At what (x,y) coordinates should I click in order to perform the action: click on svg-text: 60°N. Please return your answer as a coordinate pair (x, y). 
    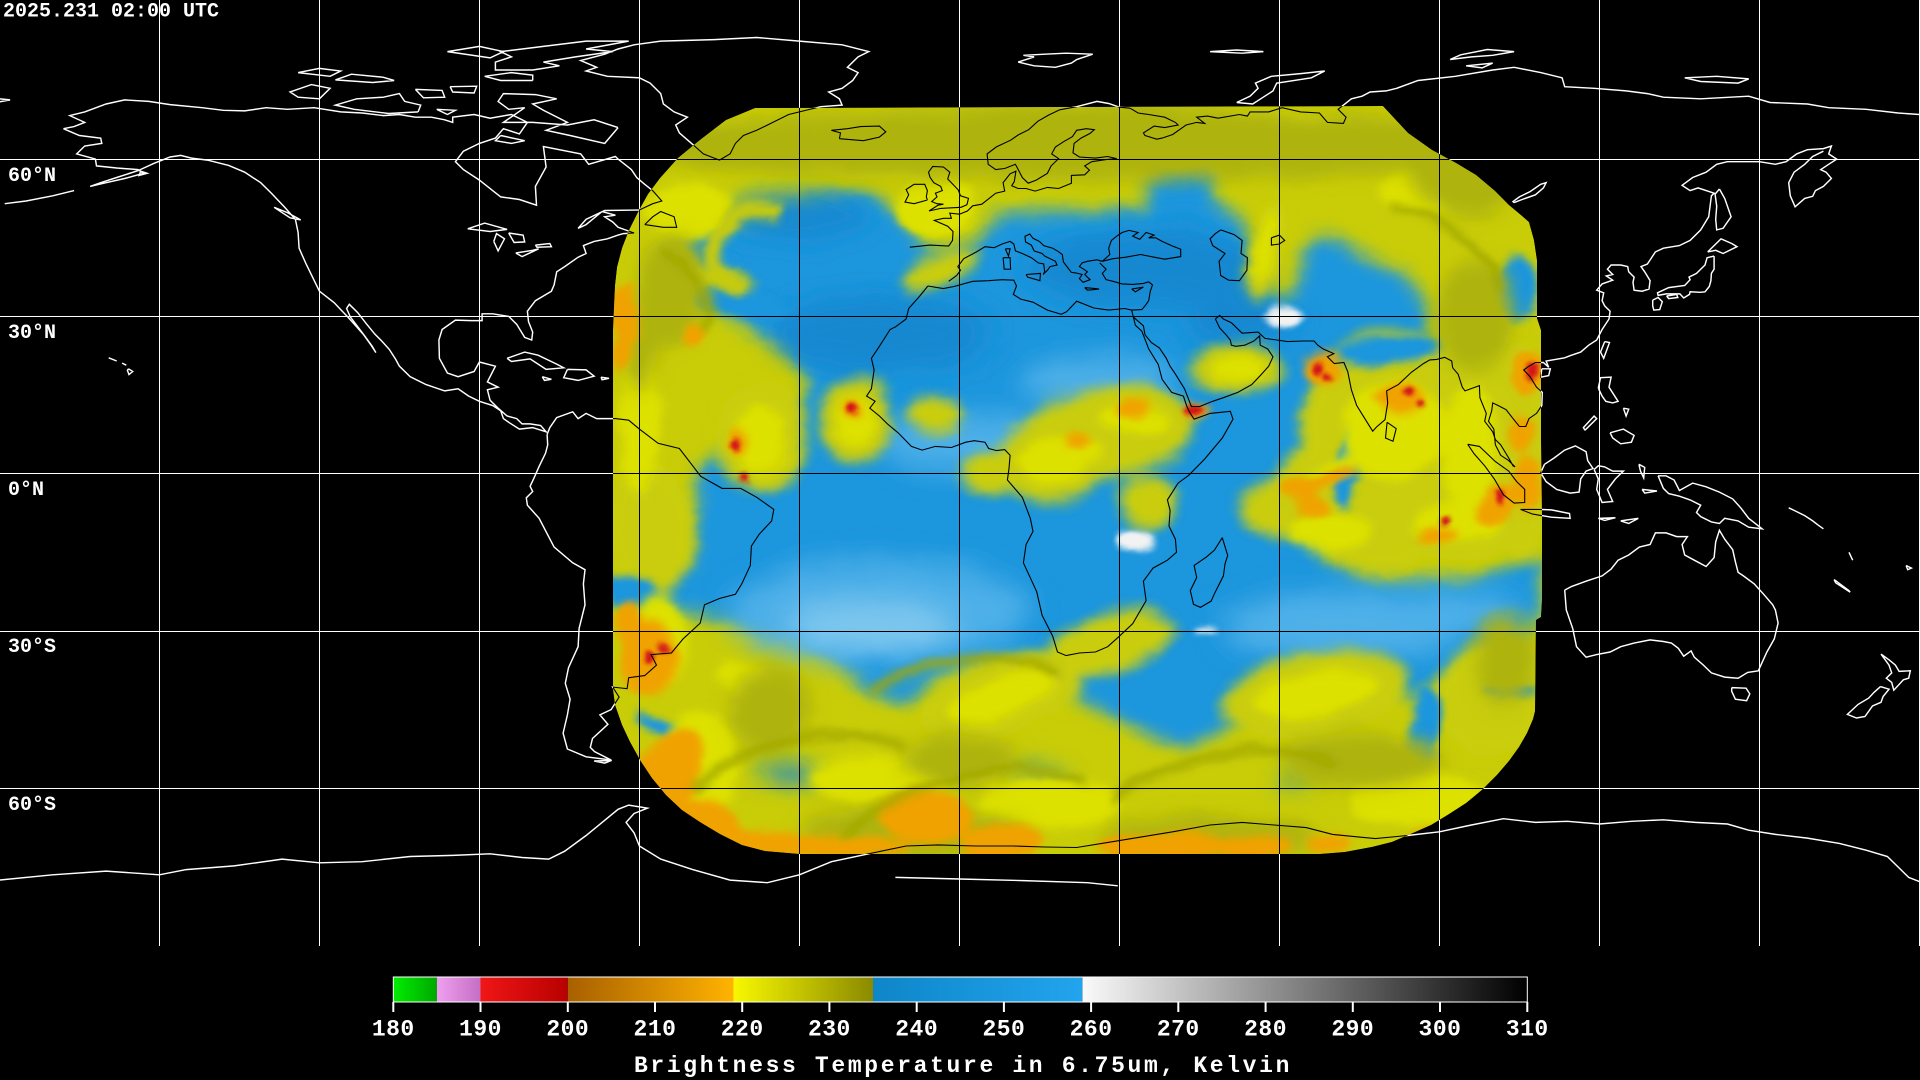
    Looking at the image, I should click on (32, 176).